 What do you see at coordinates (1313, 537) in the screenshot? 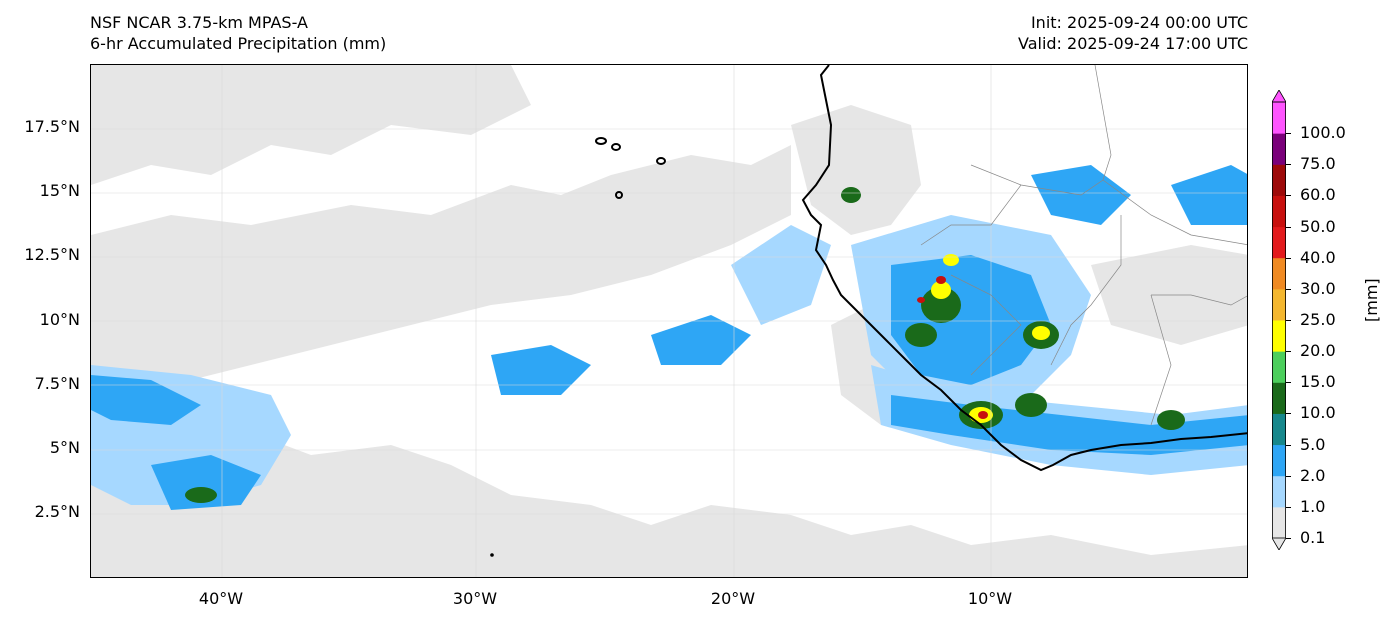
I see `colorbar-level-label: 0.1` at bounding box center [1313, 537].